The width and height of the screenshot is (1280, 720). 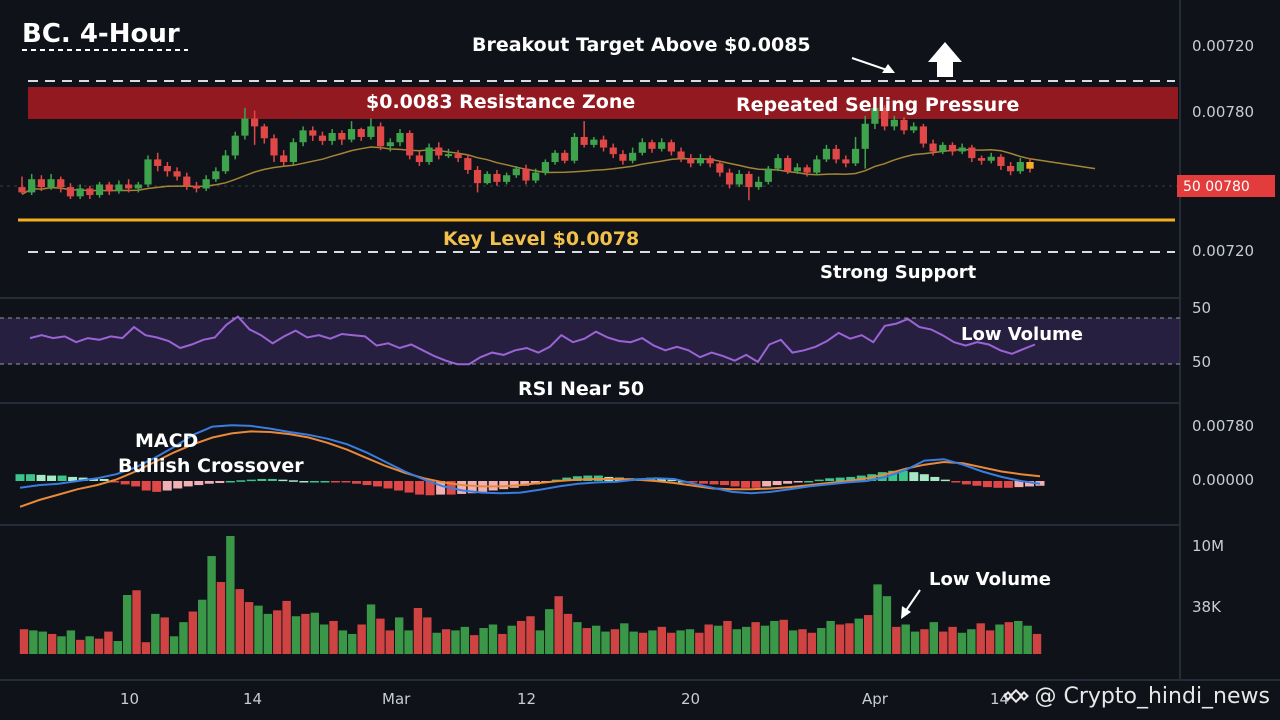 I want to click on x-tick-12: 12, so click(x=526, y=699).